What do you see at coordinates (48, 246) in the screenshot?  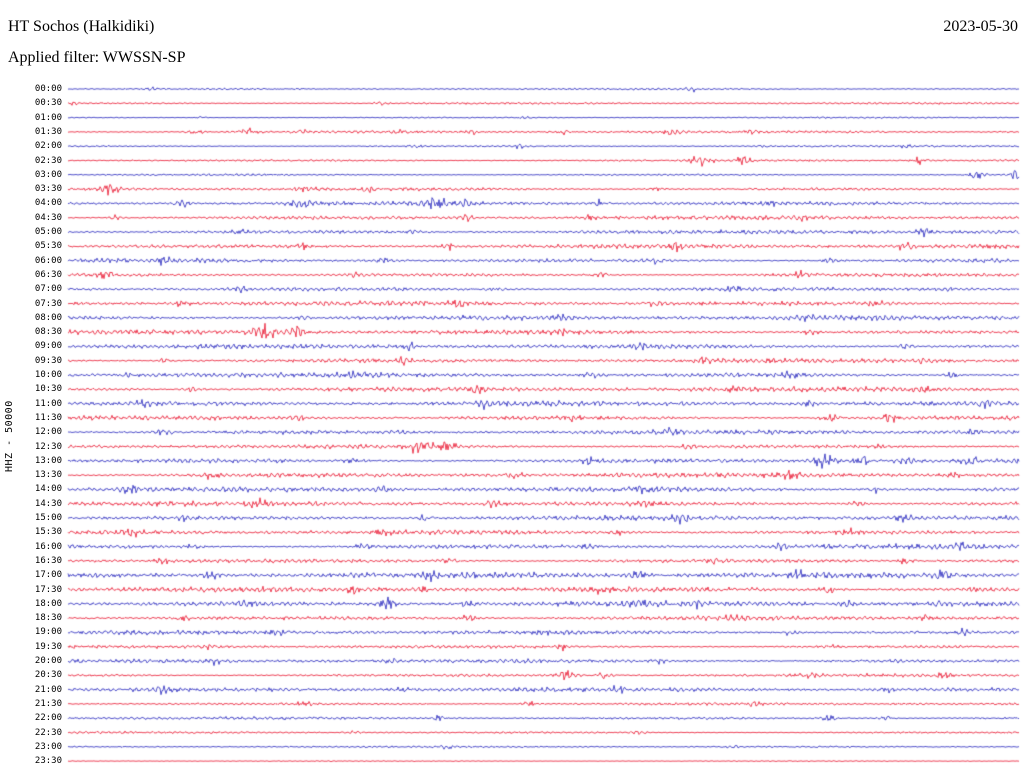 I see `time-label: 05:30` at bounding box center [48, 246].